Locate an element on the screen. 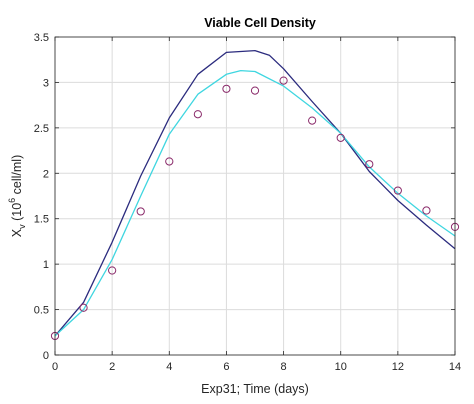 This screenshot has width=474, height=404. y-label-open: (10 is located at coordinates (17, 212).